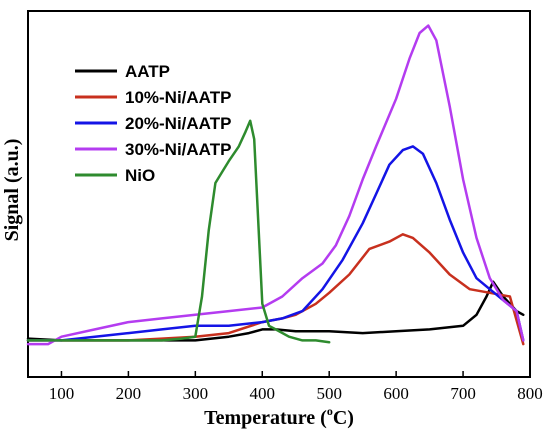  I want to click on y-axis-title: Signal (a.u.), so click(12, 190).